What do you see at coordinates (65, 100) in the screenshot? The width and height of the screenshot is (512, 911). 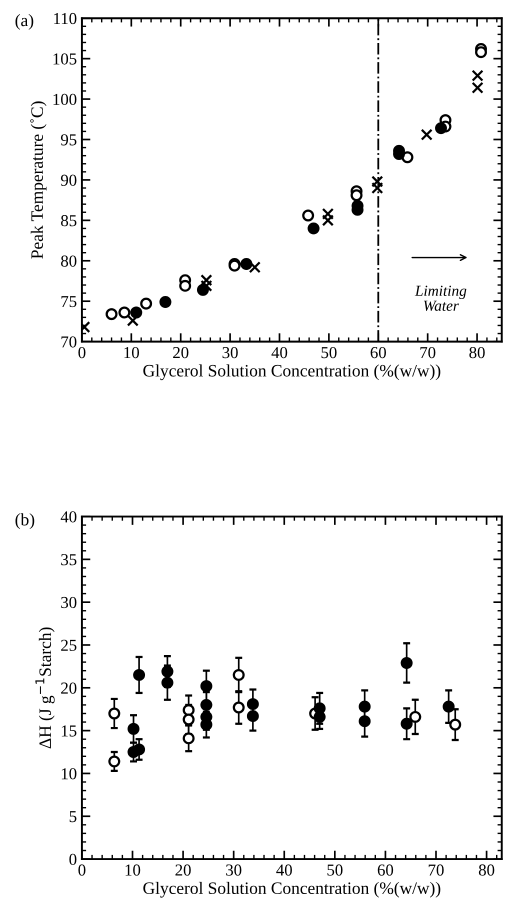 I see `y-tick-label: 100` at bounding box center [65, 100].